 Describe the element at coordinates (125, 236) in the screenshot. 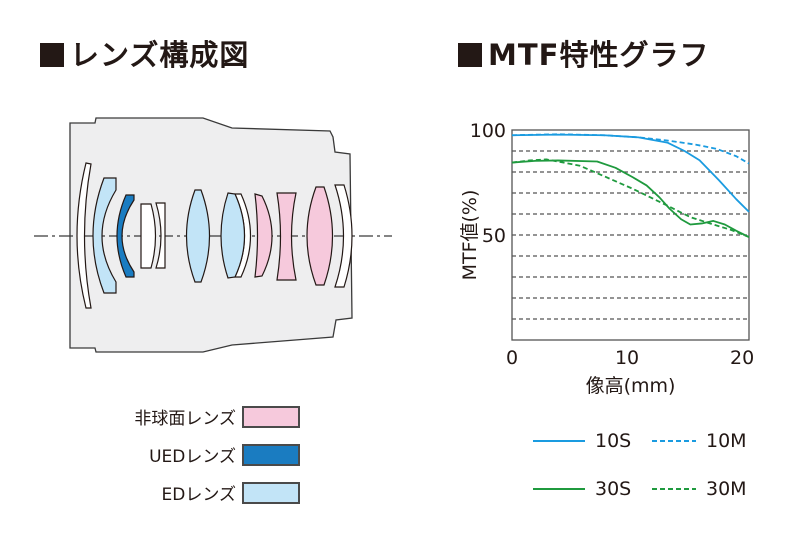

I see `lens-element-ued` at that location.